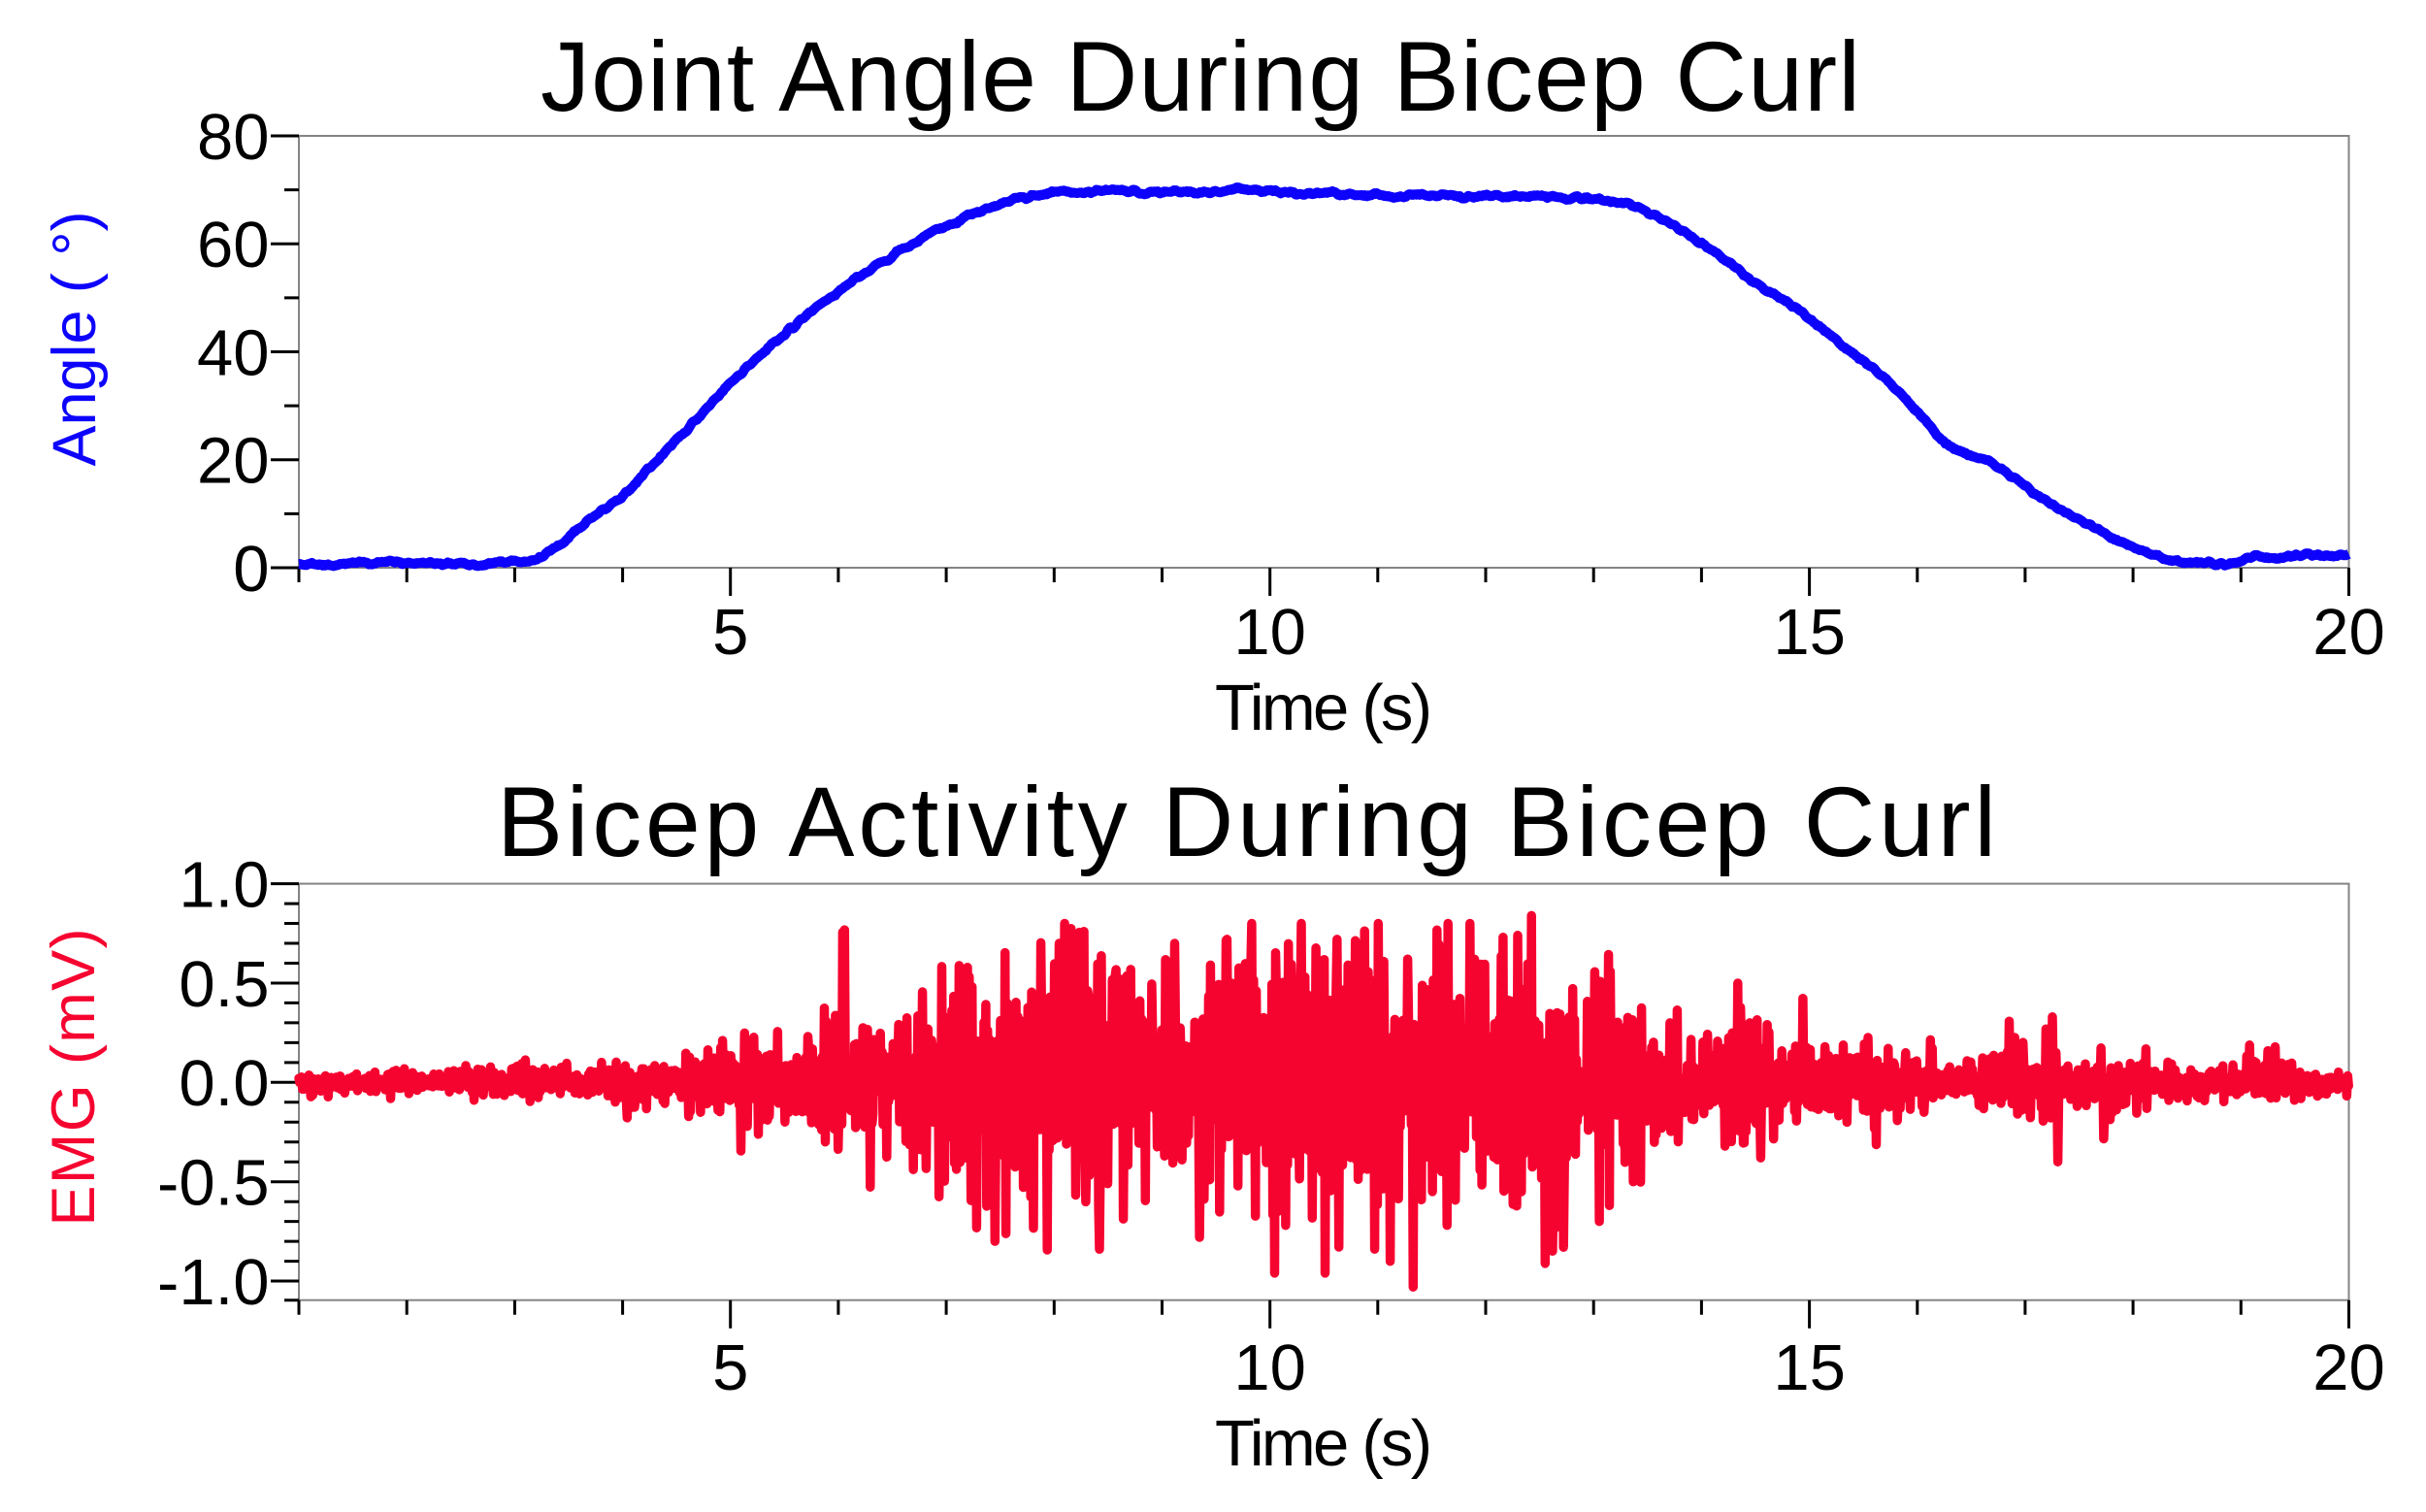 This screenshot has height=1512, width=2426. Describe the element at coordinates (233, 353) in the screenshot. I see `svg-text: 40` at that location.